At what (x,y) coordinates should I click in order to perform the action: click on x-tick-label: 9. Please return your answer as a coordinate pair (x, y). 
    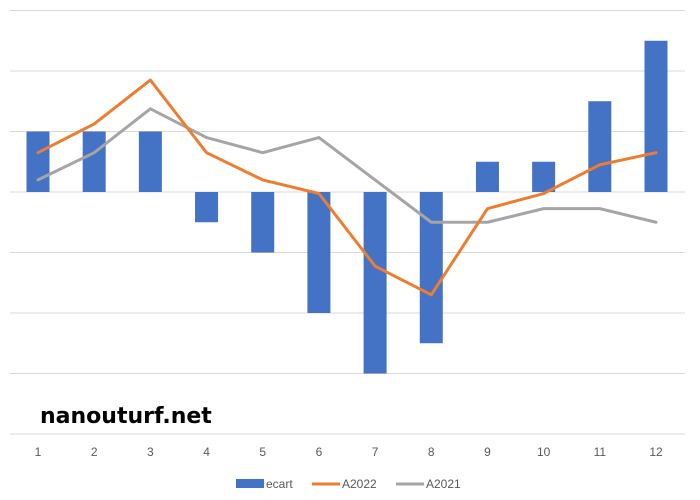
    Looking at the image, I should click on (487, 452).